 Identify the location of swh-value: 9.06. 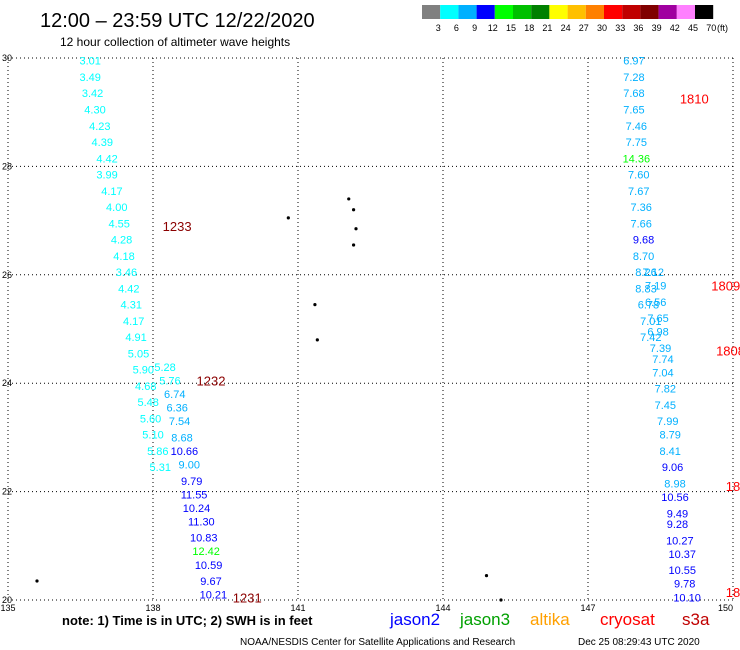
(672, 468).